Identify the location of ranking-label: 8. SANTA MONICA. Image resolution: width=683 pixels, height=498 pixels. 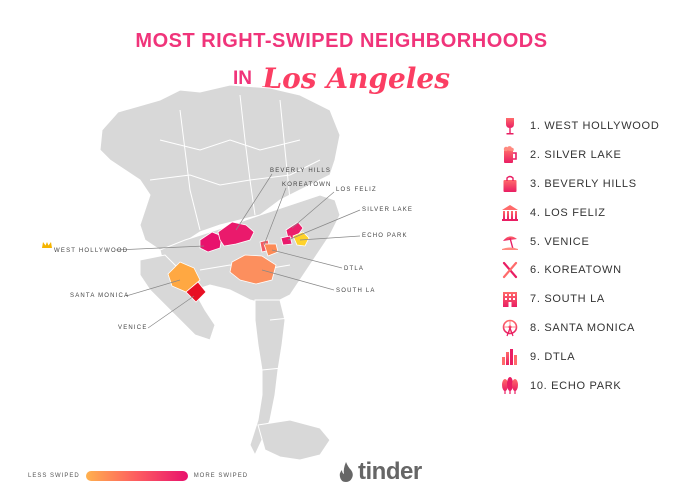
(583, 327).